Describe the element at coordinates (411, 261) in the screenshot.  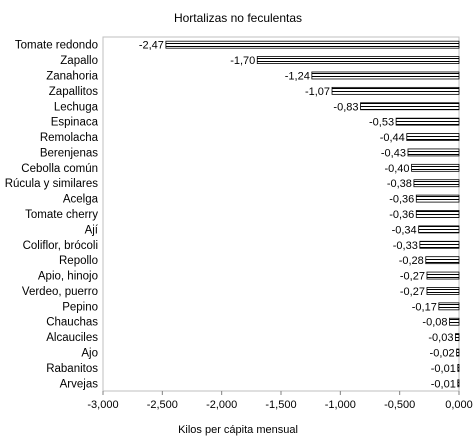
I see `data-label: -0,28` at that location.